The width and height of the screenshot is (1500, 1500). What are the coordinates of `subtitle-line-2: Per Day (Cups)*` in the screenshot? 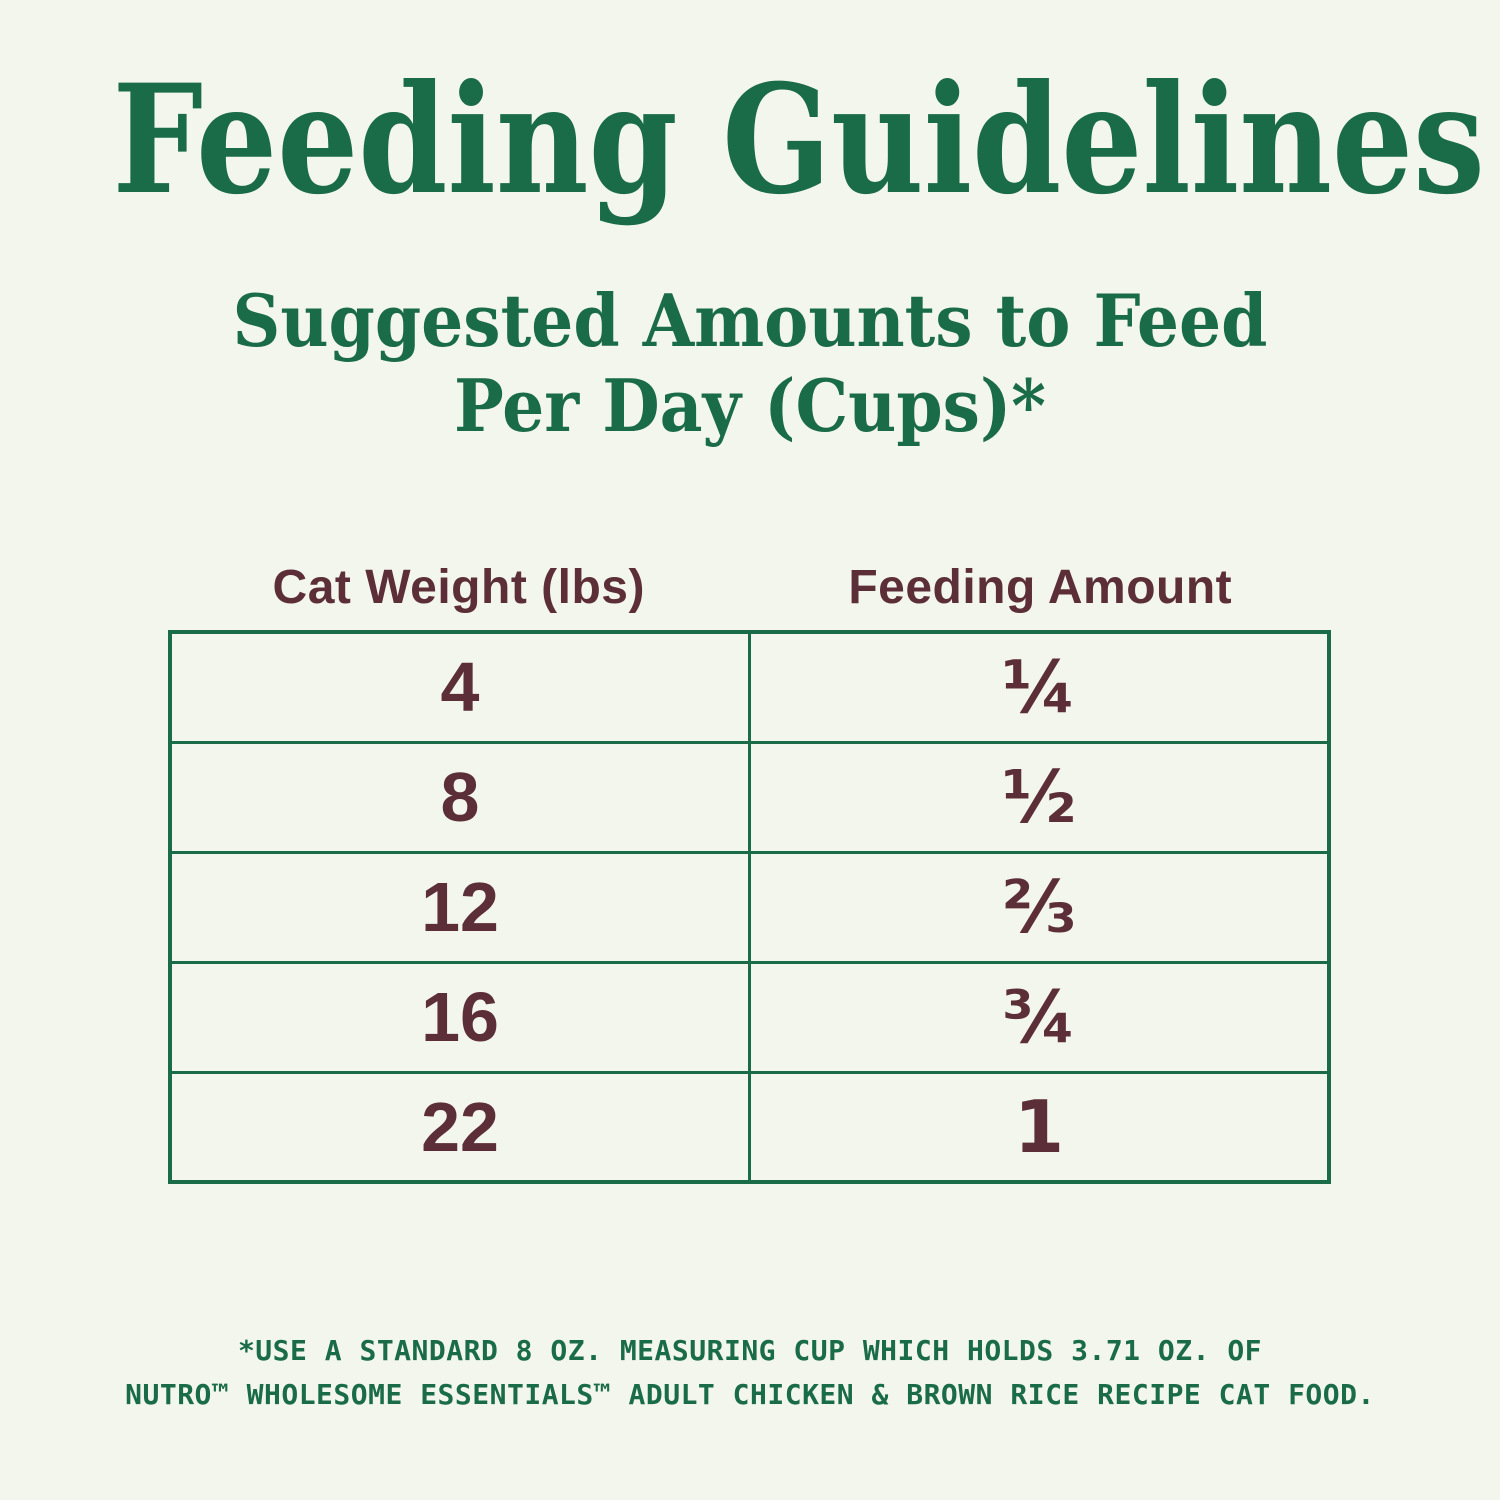 It's located at (750, 405).